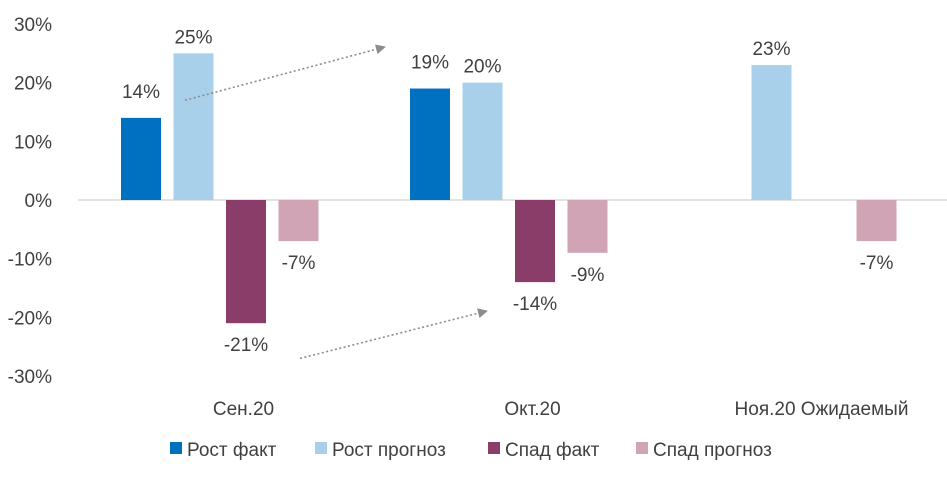 The height and width of the screenshot is (477, 947). Describe the element at coordinates (552, 450) in the screenshot. I see `legend-label: Спад факт` at that location.